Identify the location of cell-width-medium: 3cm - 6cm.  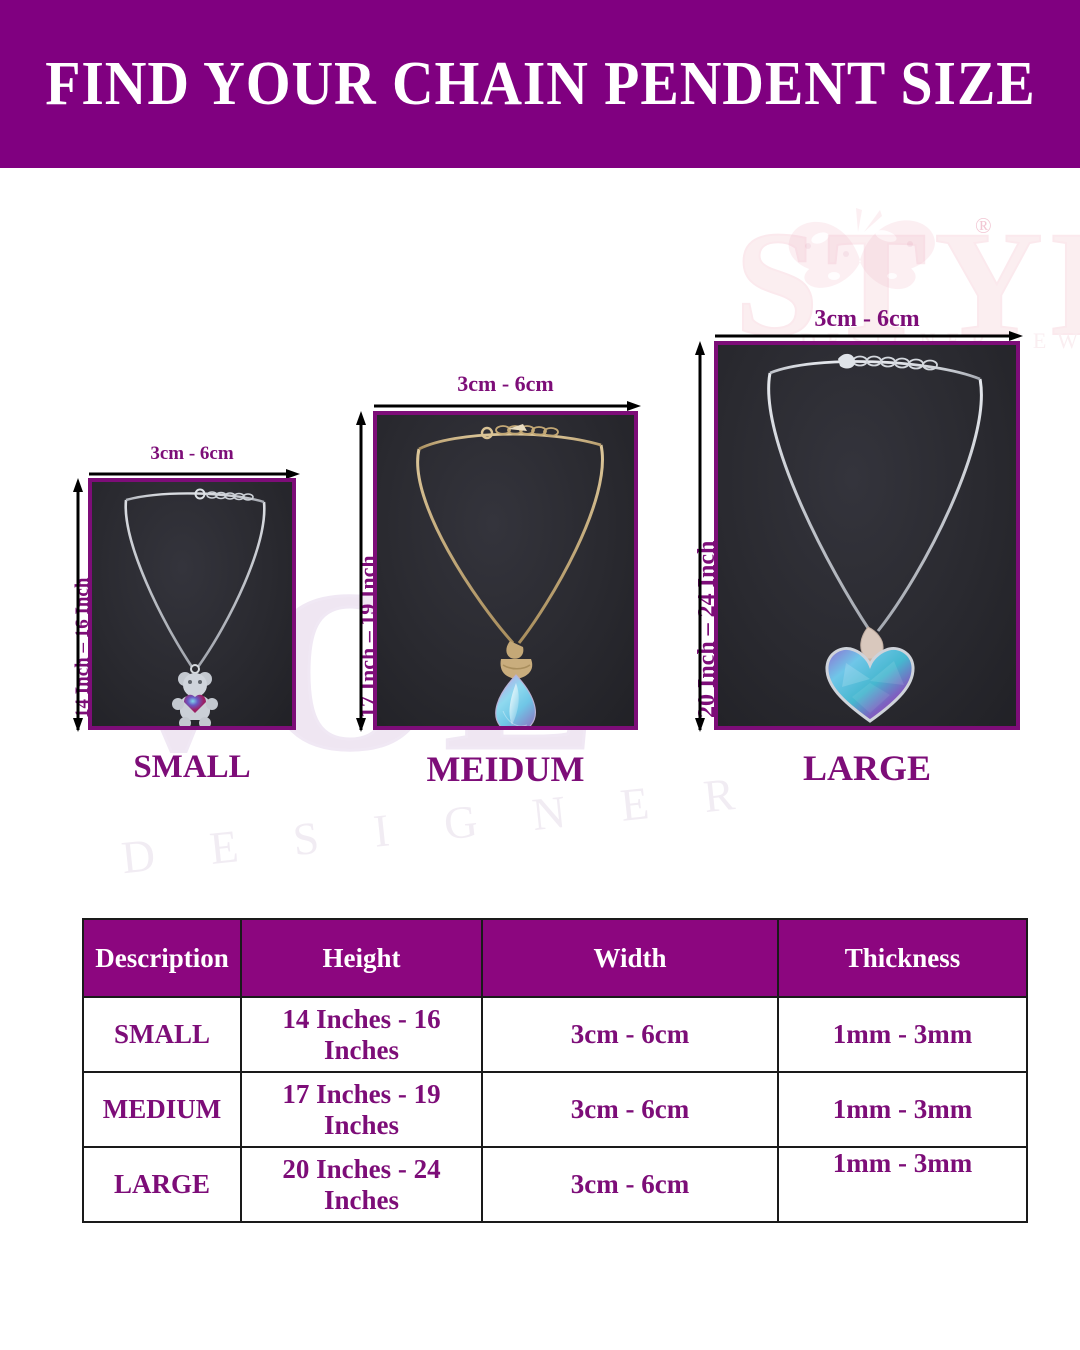
(630, 1109).